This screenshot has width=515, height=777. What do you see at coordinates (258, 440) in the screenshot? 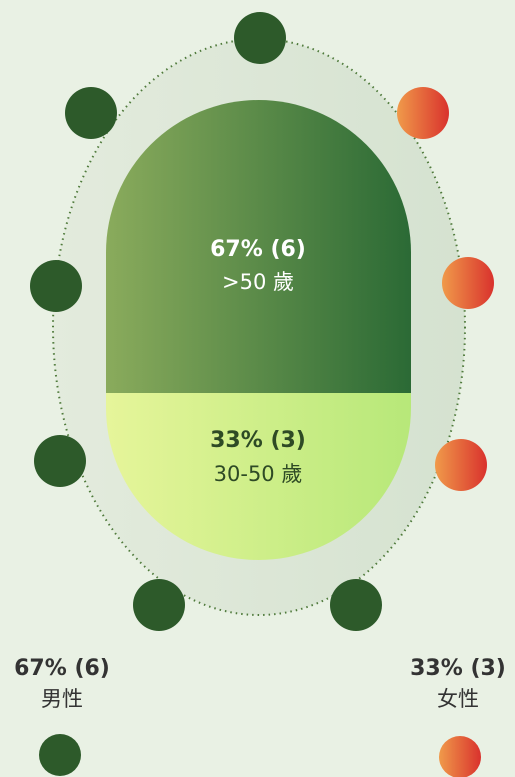
I see `bottom-share: 33% (3)` at bounding box center [258, 440].